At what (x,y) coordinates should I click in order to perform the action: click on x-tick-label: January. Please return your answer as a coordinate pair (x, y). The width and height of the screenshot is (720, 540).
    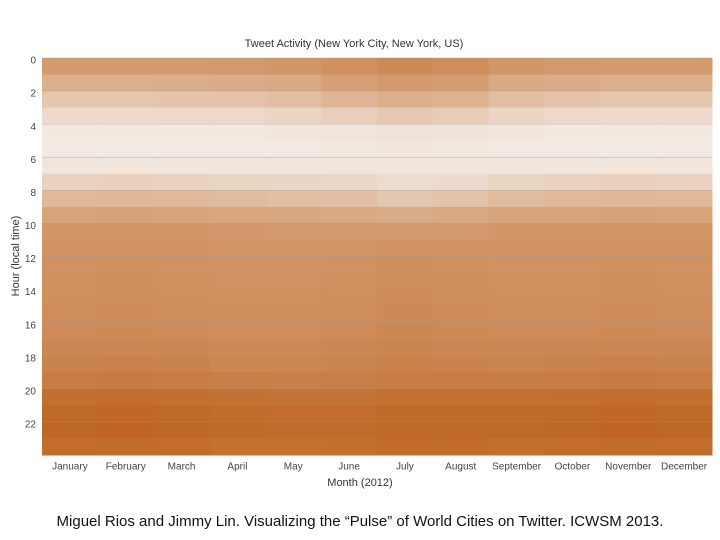
    Looking at the image, I should click on (70, 467).